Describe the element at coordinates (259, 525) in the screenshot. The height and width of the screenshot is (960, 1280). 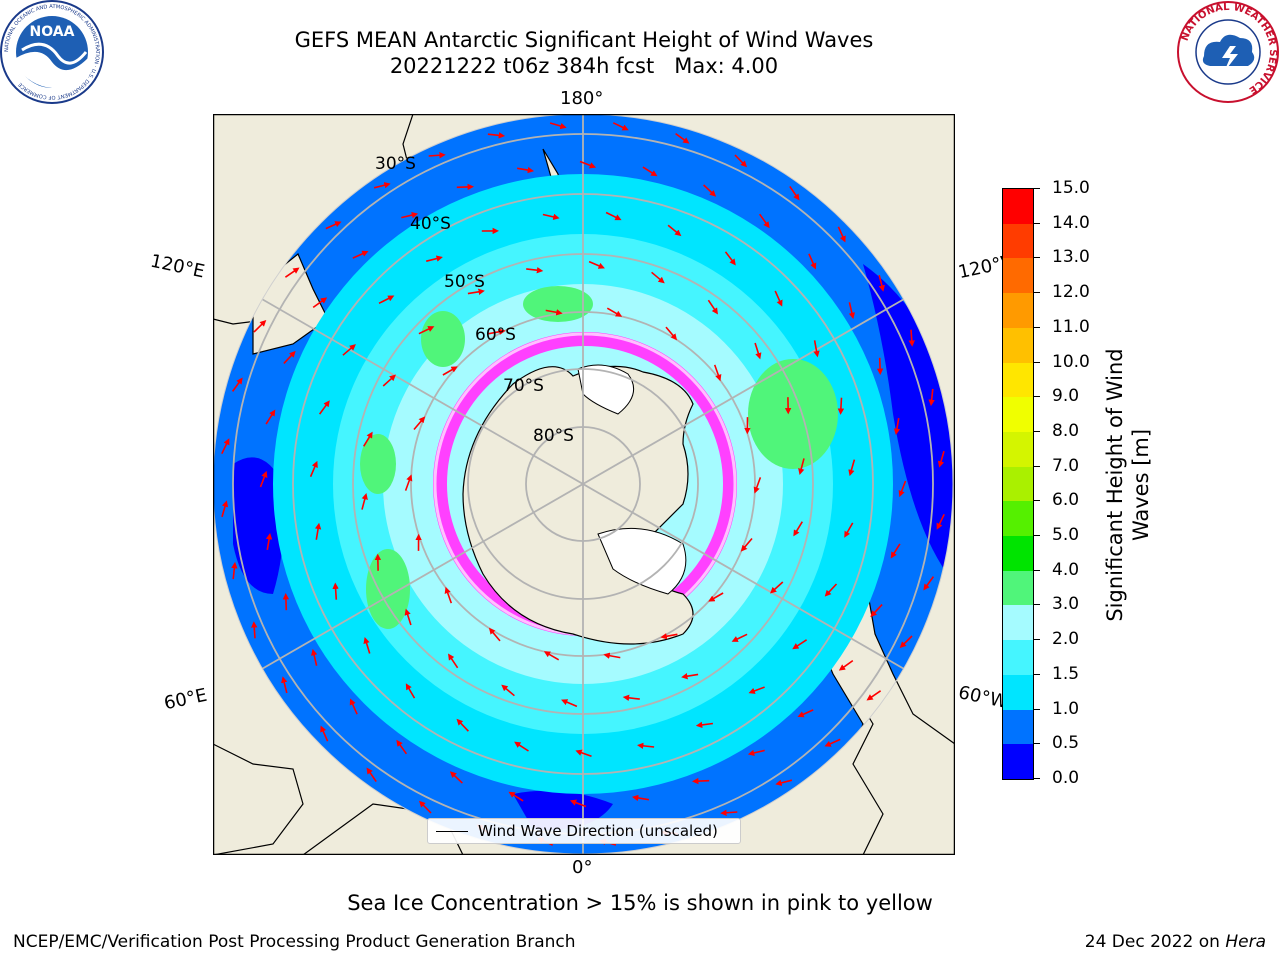
I see `ocean-band-0-west` at that location.